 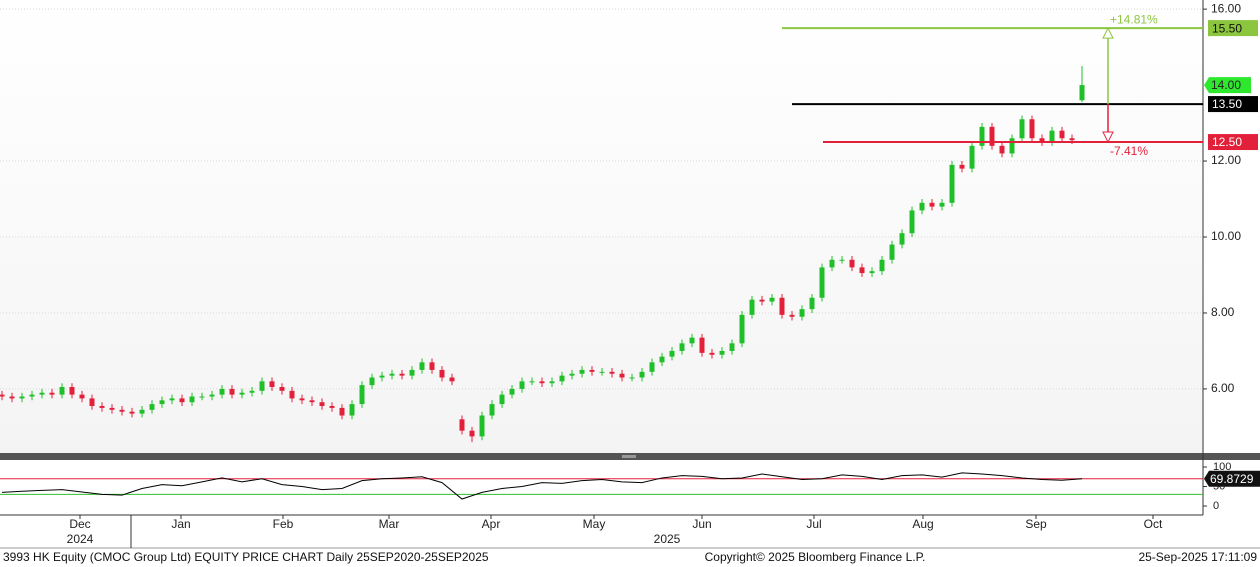 I want to click on last-price-label: 14.00, so click(x=1226, y=85).